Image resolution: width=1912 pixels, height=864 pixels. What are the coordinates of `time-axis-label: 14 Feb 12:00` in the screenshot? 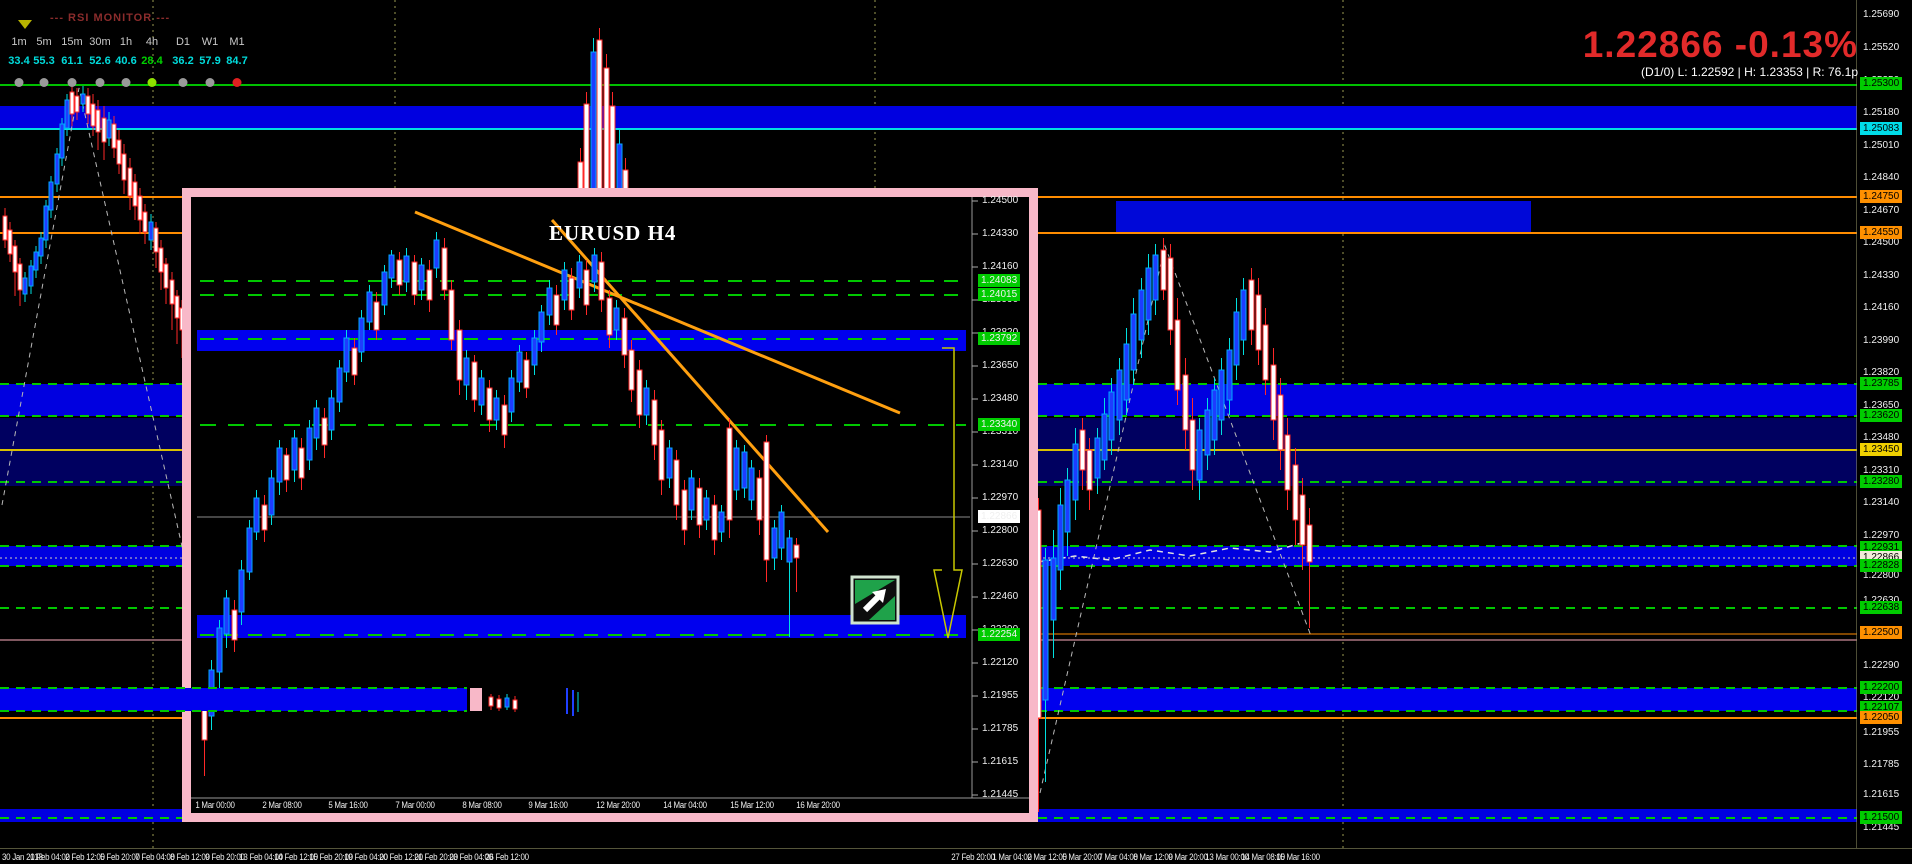 It's located at (296, 857).